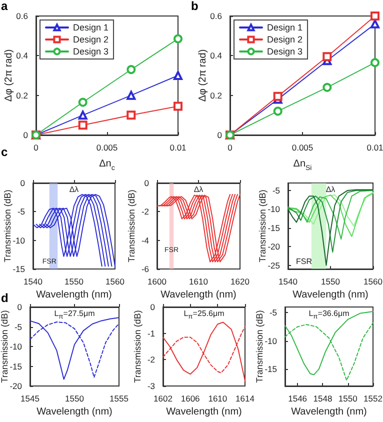 This screenshot has height=422, width=383. What do you see at coordinates (322, 399) in the screenshot?
I see `x-tick-label: 1548` at bounding box center [322, 399].